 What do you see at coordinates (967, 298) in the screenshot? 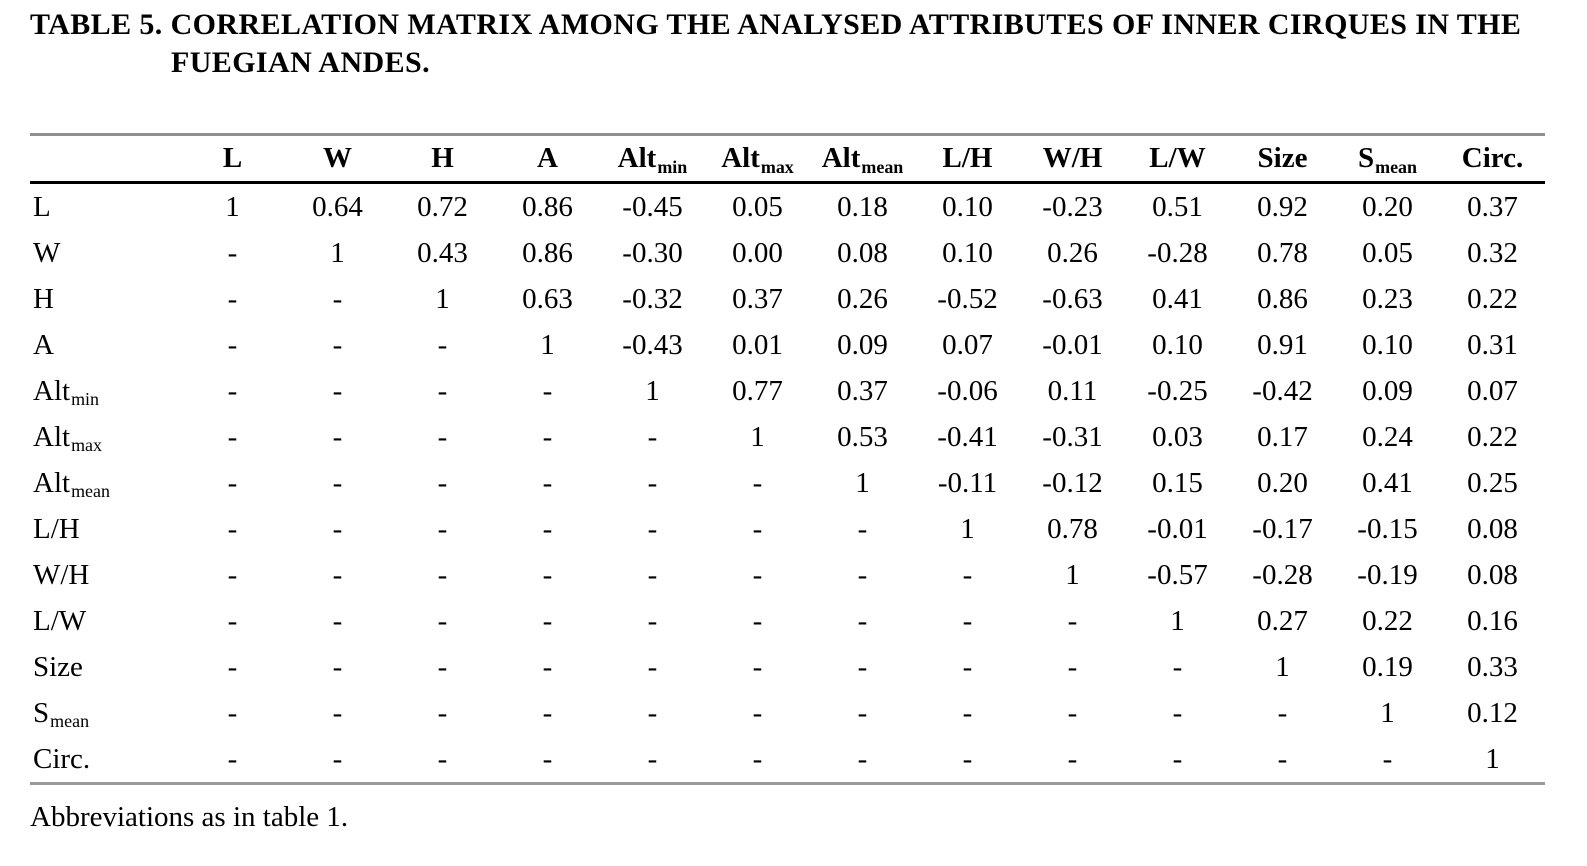
I see `matrix-cell: -0.52` at bounding box center [967, 298].